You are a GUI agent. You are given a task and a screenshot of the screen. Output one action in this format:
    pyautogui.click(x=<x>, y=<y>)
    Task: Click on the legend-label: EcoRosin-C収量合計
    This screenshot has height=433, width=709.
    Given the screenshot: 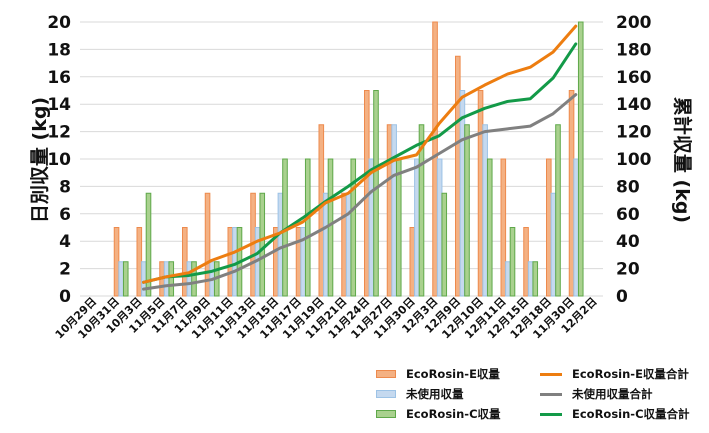 What is the action you would take?
    pyautogui.click(x=631, y=414)
    